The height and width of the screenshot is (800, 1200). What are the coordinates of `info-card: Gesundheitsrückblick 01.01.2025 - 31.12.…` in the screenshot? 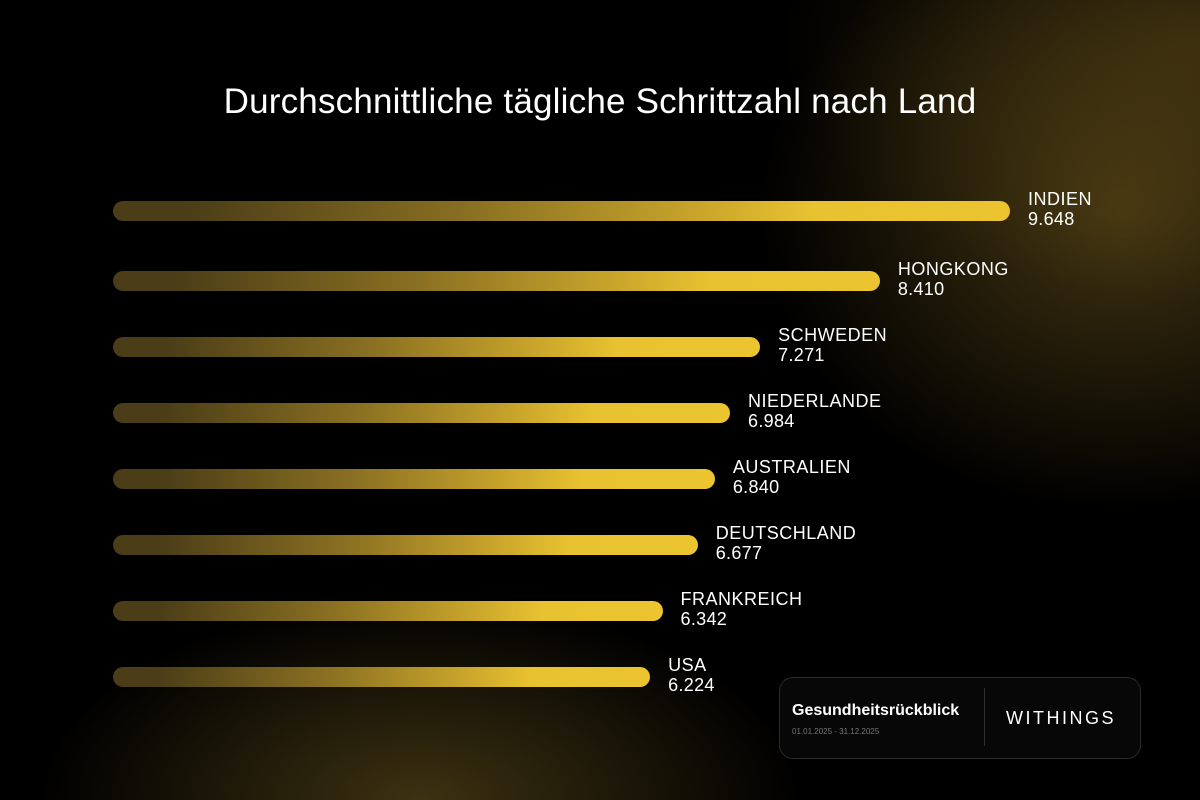 It's located at (960, 718).